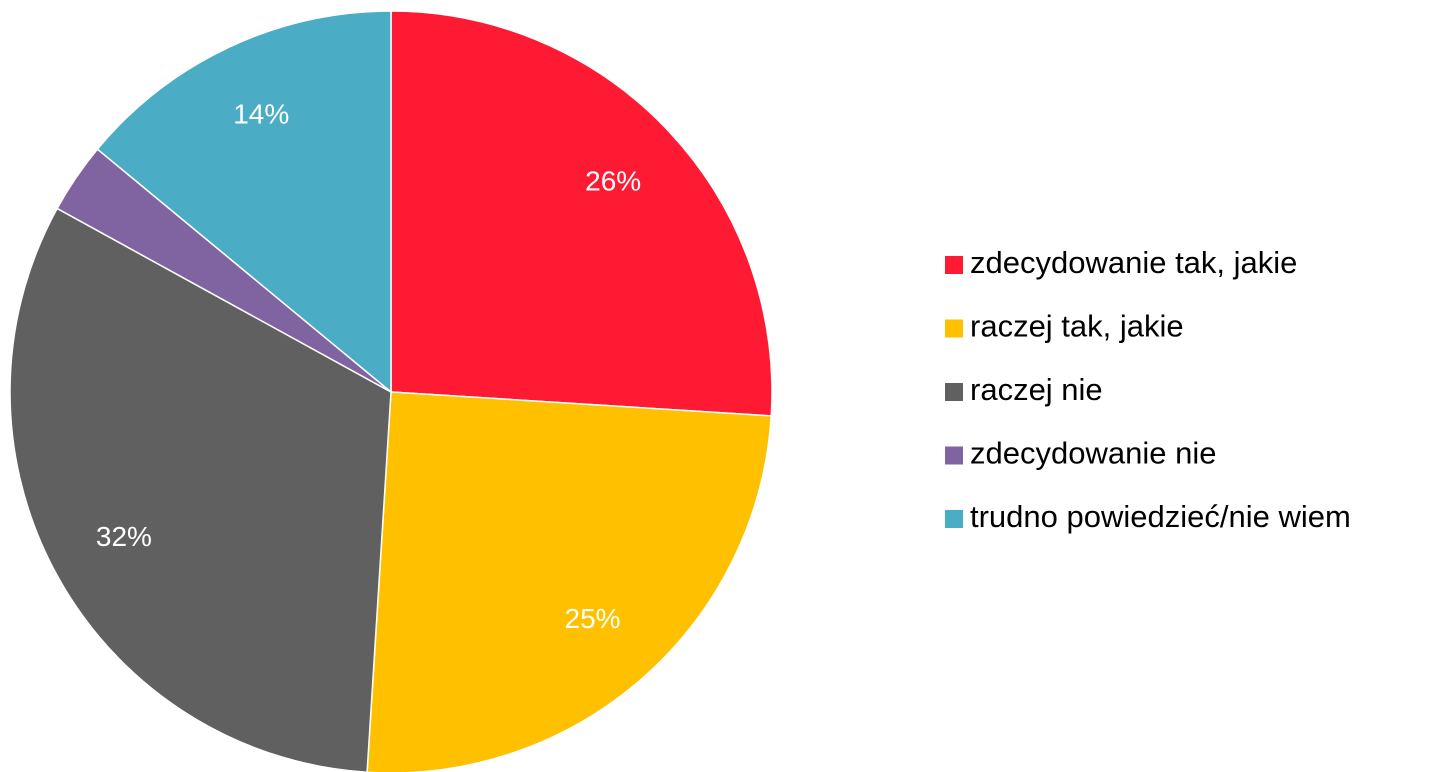  What do you see at coordinates (1133, 262) in the screenshot?
I see `legend-label: zdecydowanie tak, jakie` at bounding box center [1133, 262].